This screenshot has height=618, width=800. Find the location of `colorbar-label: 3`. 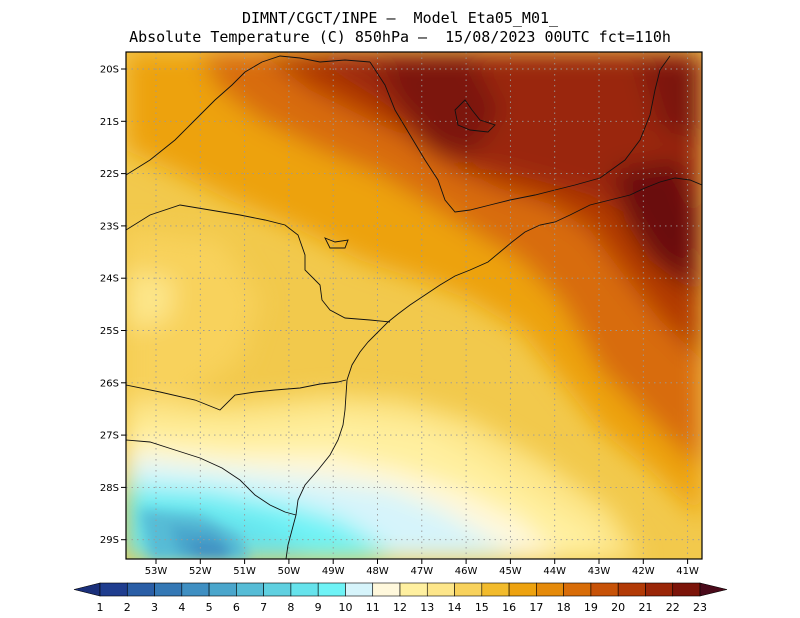

colorbar-label: 3 is located at coordinates (154, 607).